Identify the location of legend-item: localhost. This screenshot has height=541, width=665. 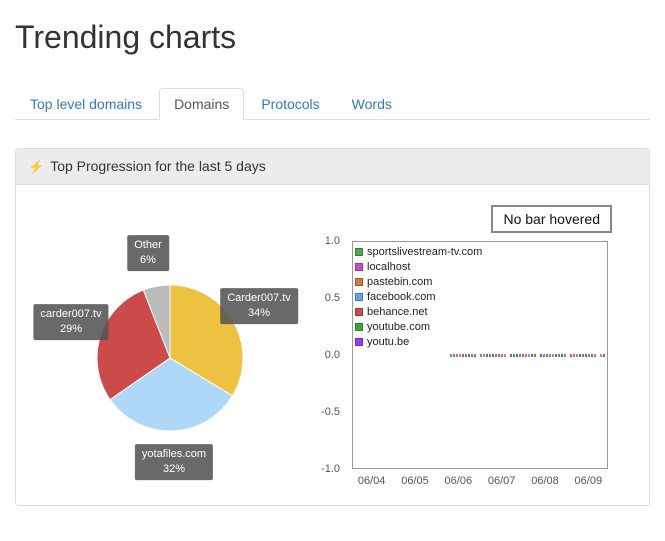
(418, 266).